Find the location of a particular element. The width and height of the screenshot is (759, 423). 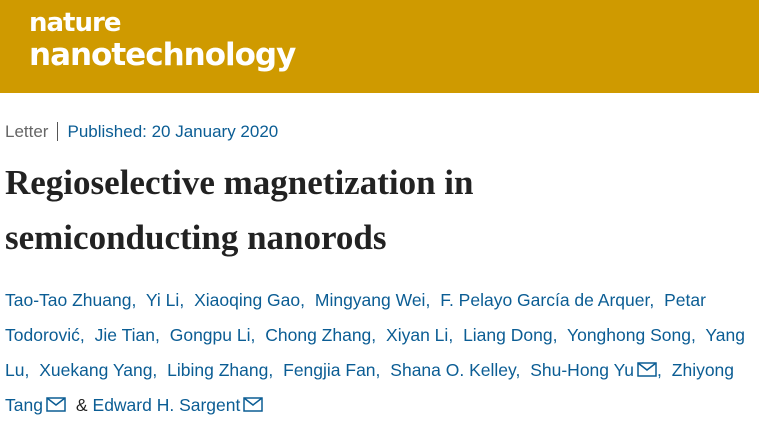

author: Edward H. Sargent is located at coordinates (178, 405).